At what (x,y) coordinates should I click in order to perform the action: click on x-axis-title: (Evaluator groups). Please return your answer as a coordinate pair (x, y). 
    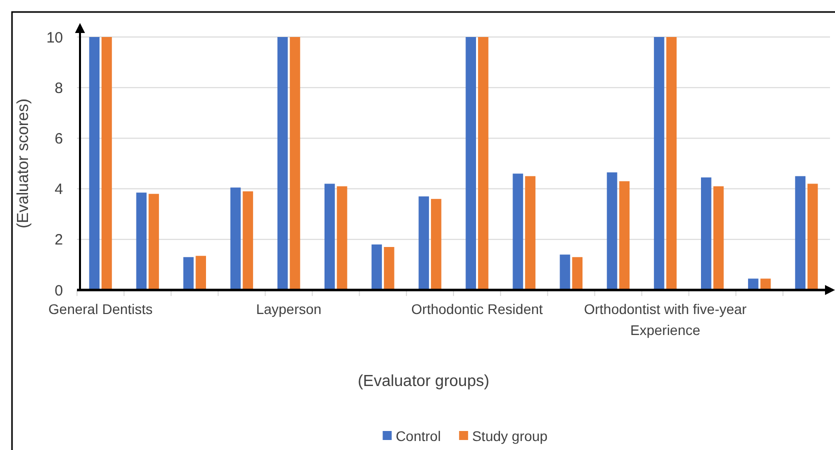
    Looking at the image, I should click on (424, 381).